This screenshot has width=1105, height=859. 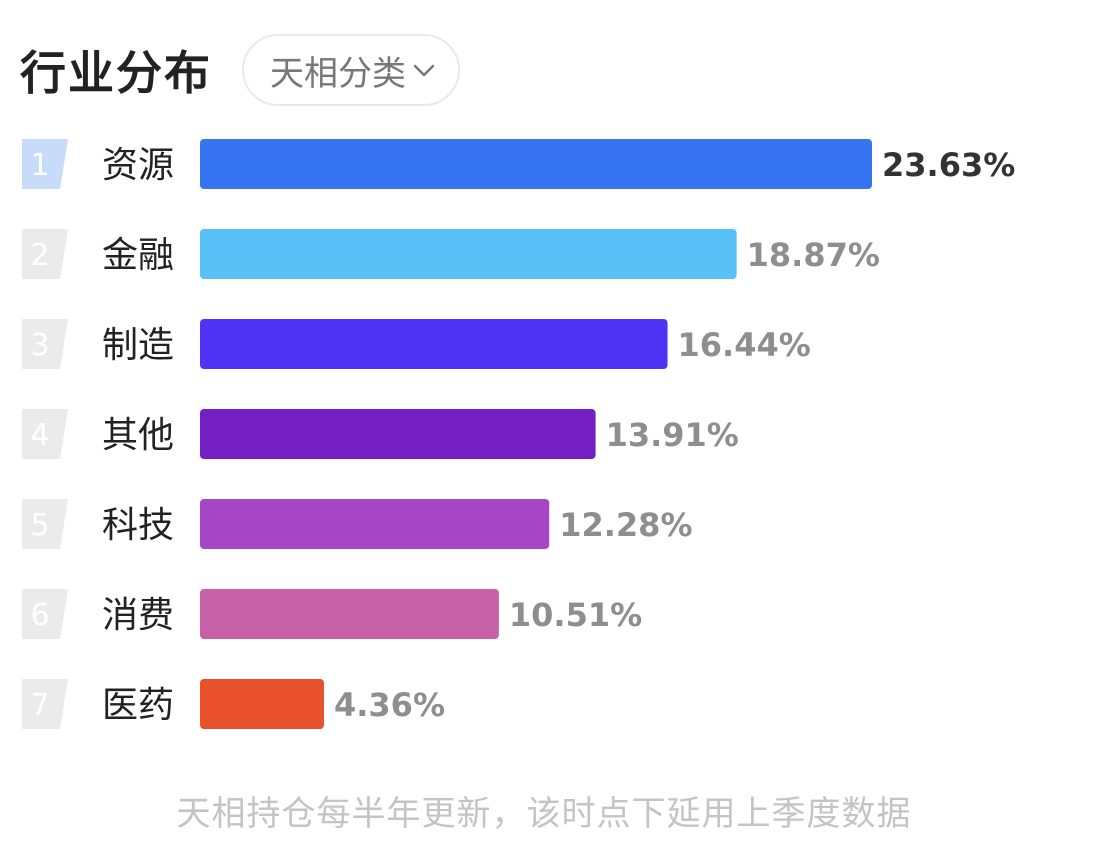 I want to click on value-label: 16.44%, so click(x=744, y=345).